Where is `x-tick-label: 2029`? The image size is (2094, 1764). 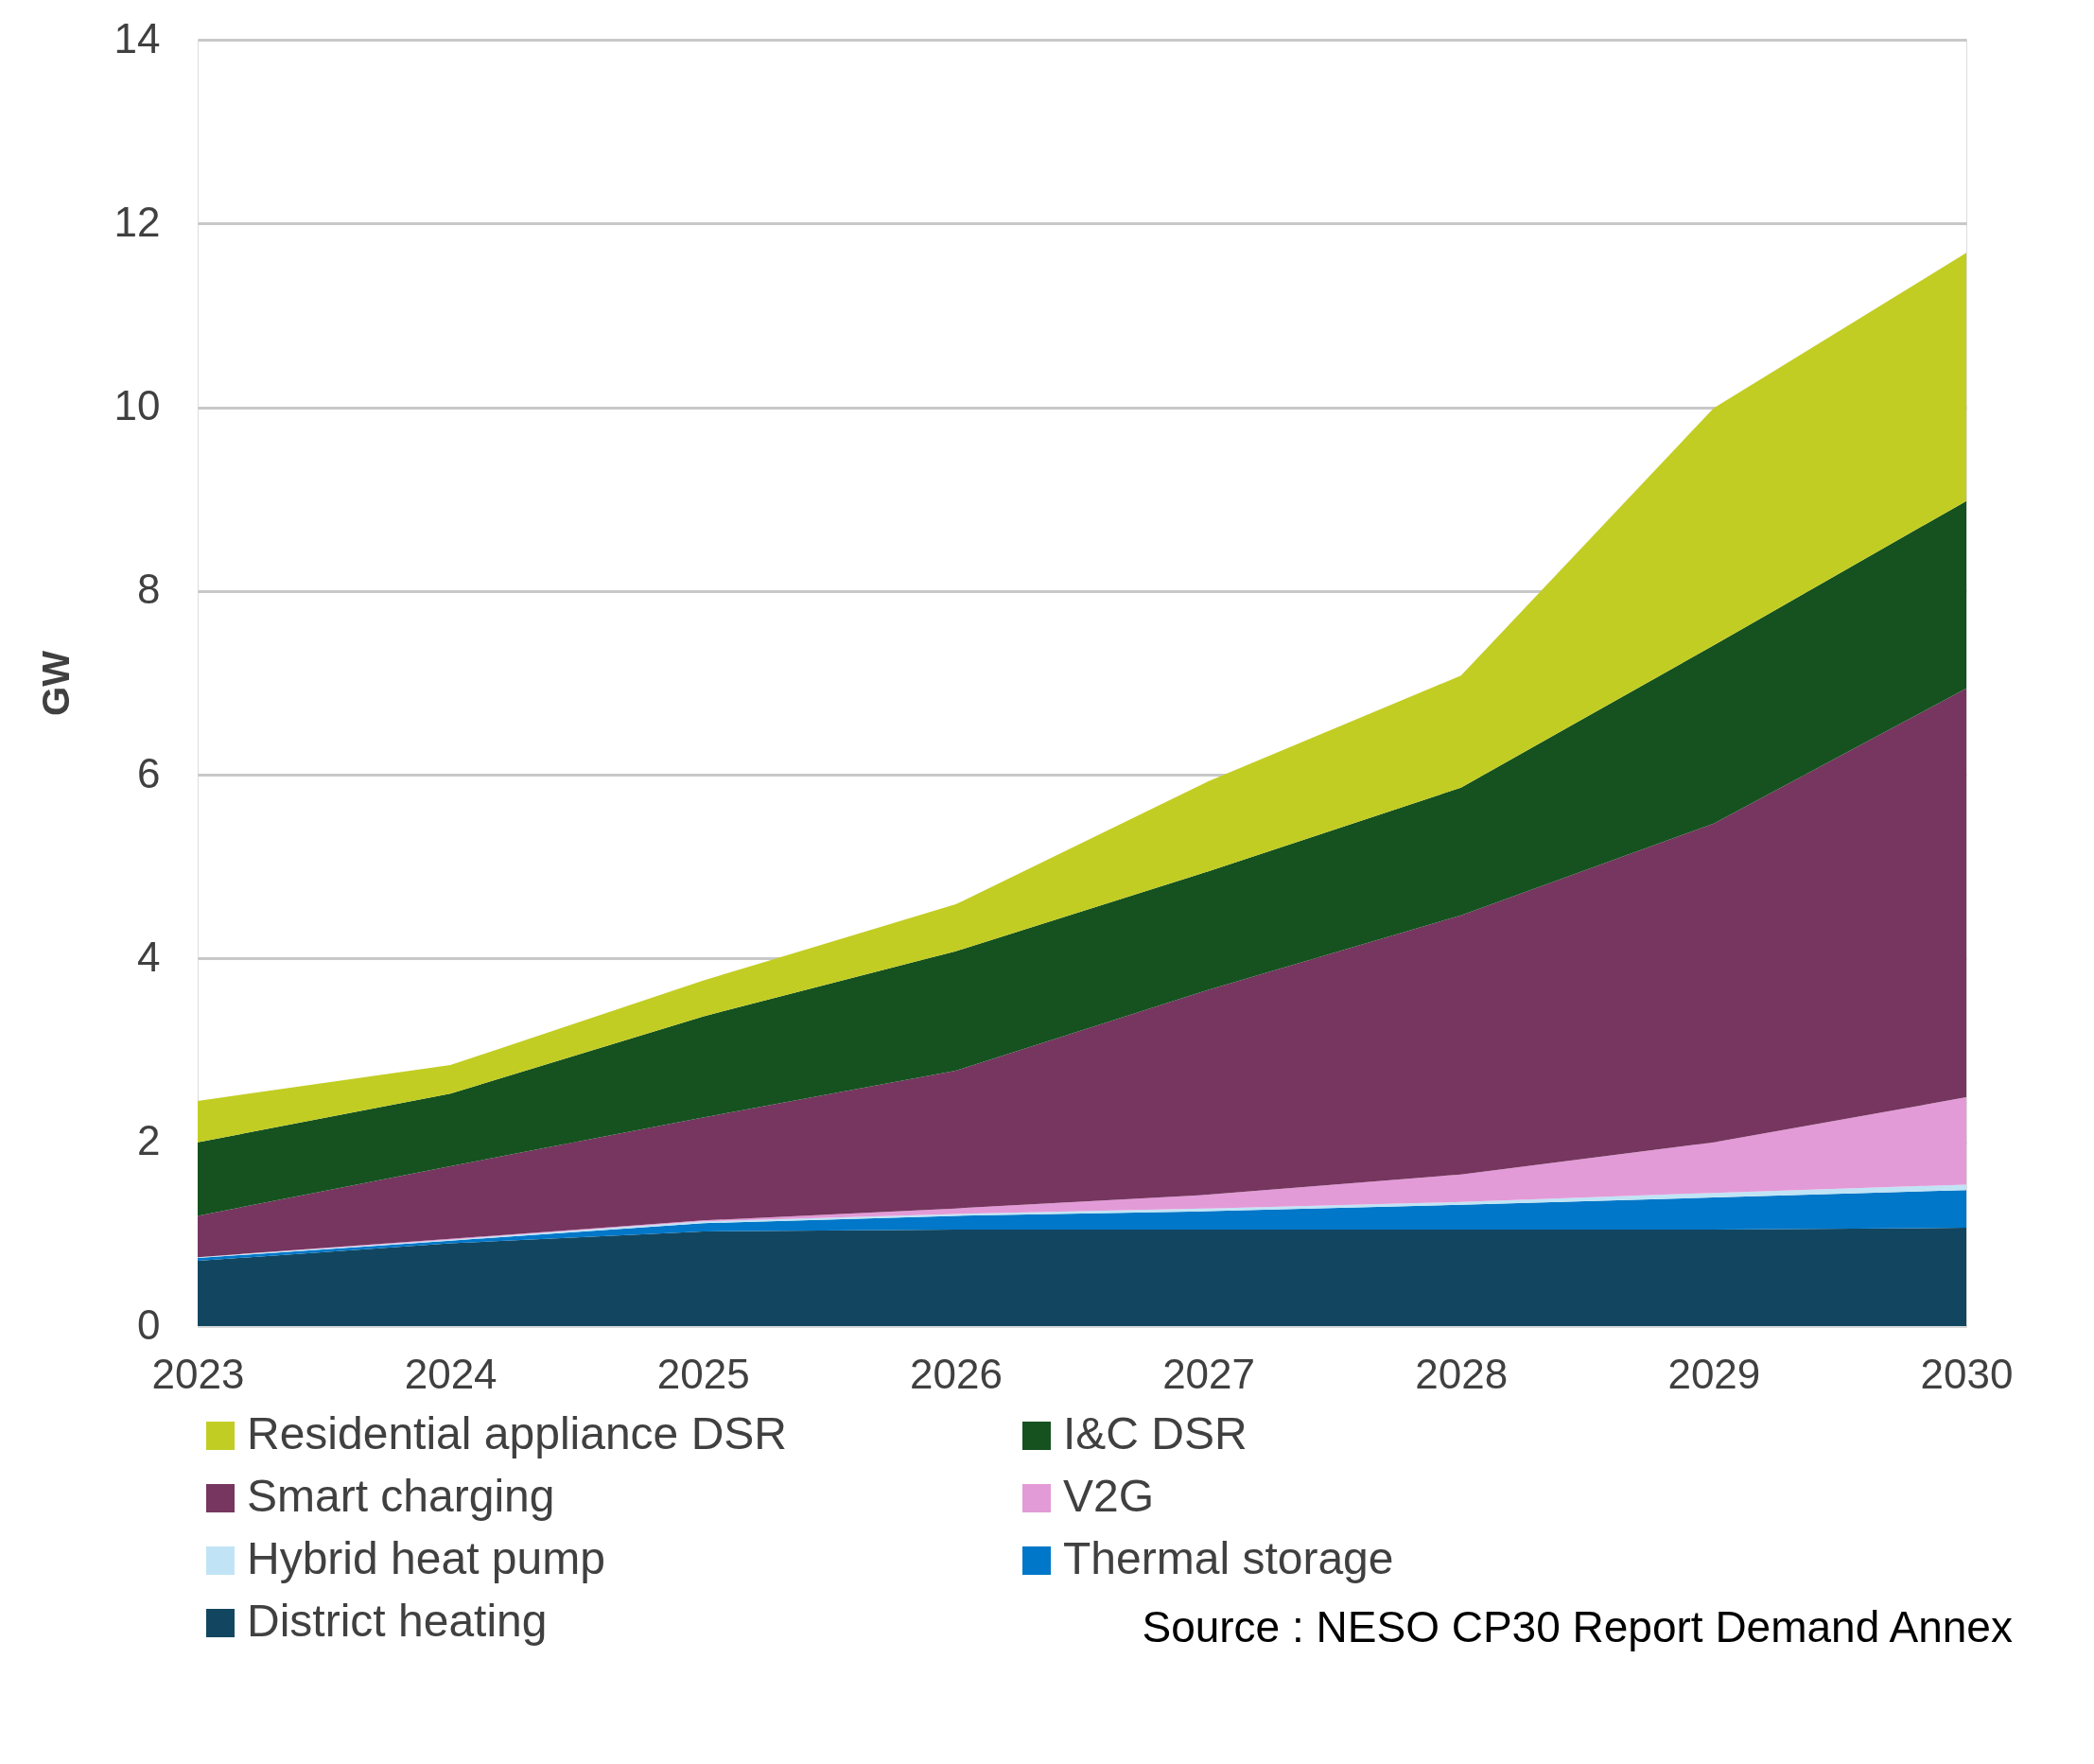 x-tick-label: 2029 is located at coordinates (1714, 1373).